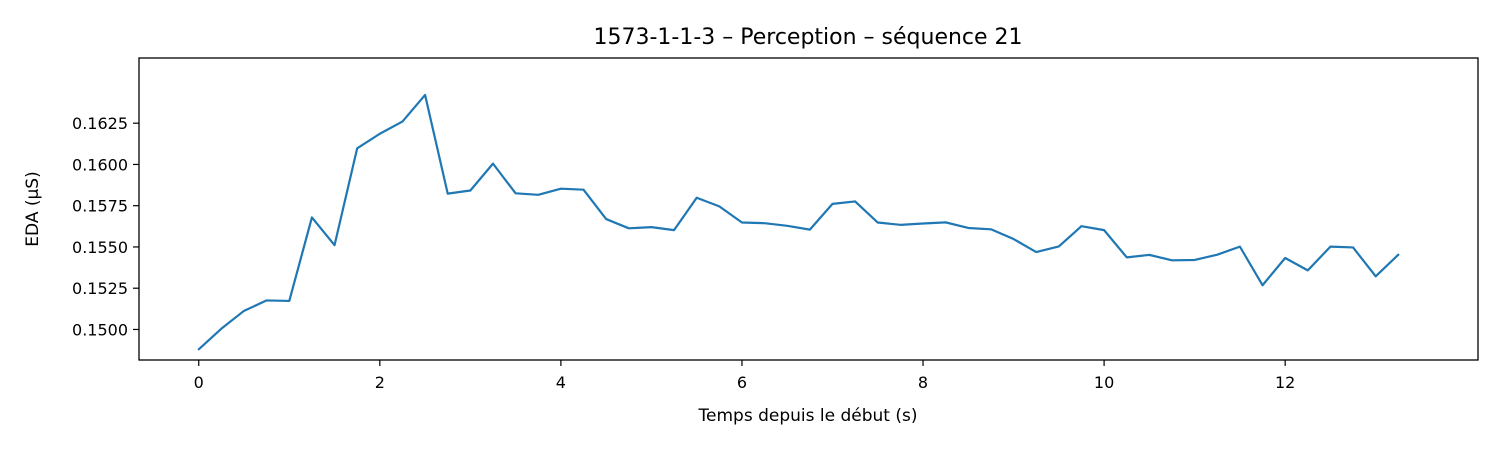  Describe the element at coordinates (100, 288) in the screenshot. I see `y-tick-label: 0.1525` at that location.